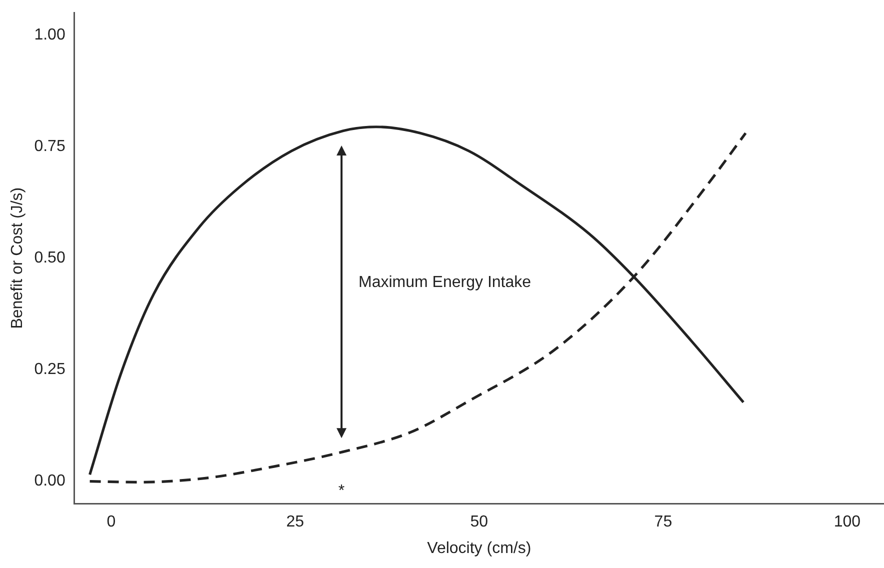 The height and width of the screenshot is (568, 884). What do you see at coordinates (111, 522) in the screenshot?
I see `x-tick-label: 0` at bounding box center [111, 522].